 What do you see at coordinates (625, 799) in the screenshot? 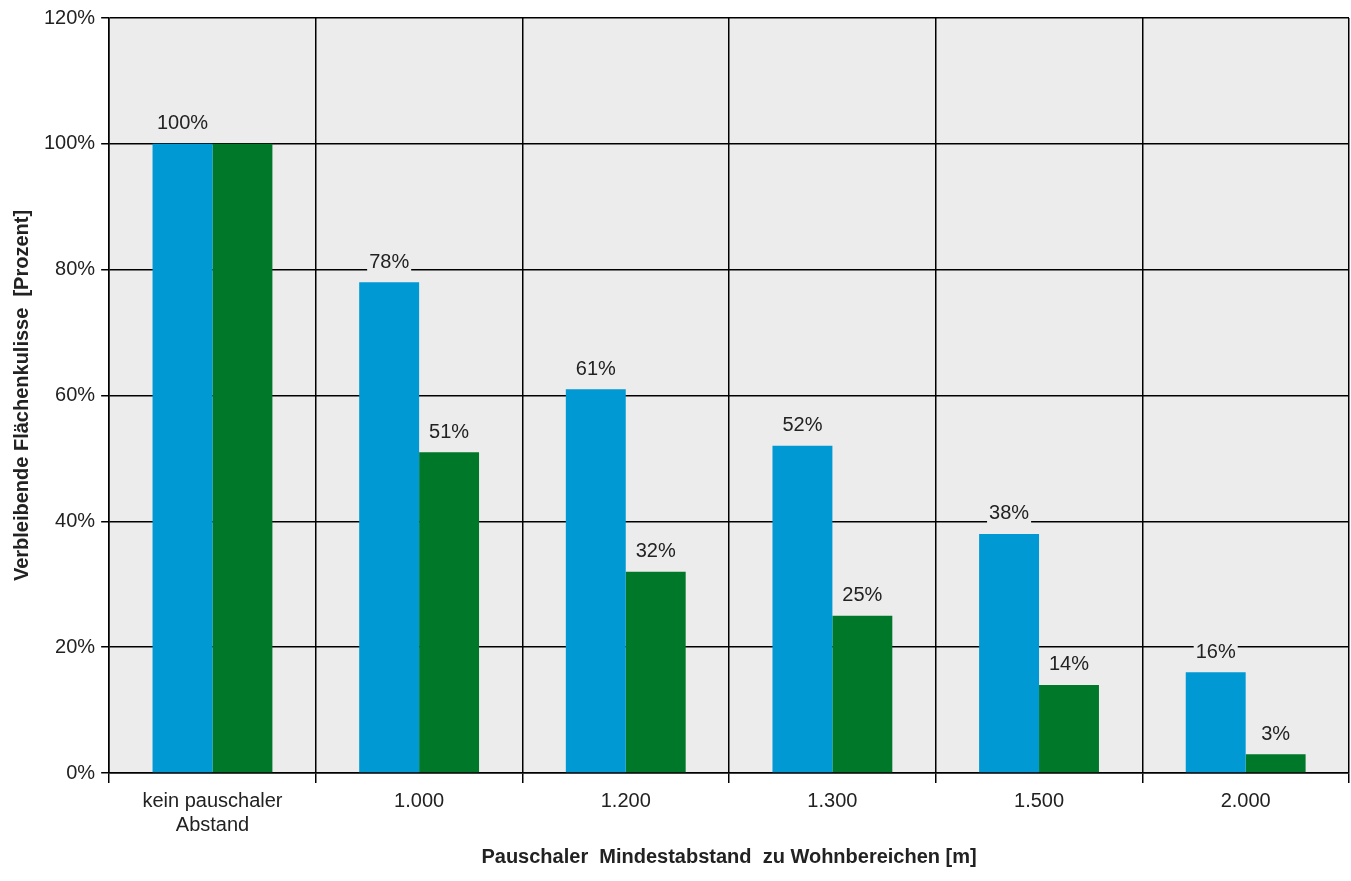
I see `x-tick-label: 1.200` at bounding box center [625, 799].